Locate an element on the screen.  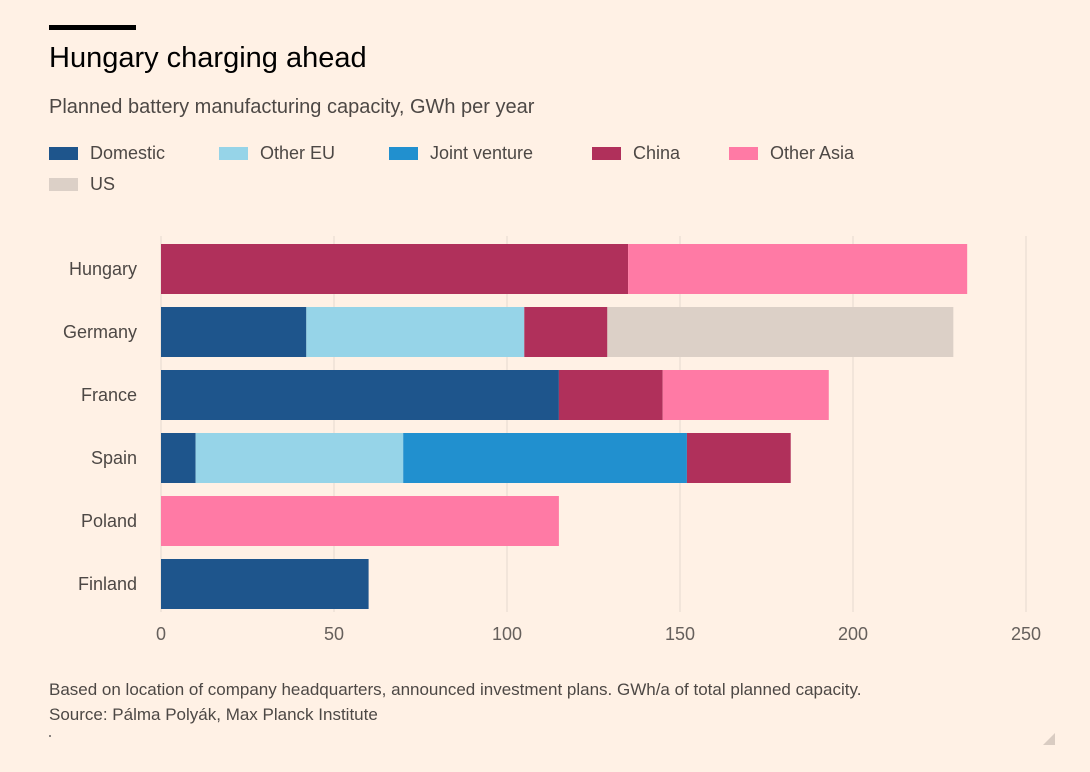
x-tick-label: 100 is located at coordinates (507, 634).